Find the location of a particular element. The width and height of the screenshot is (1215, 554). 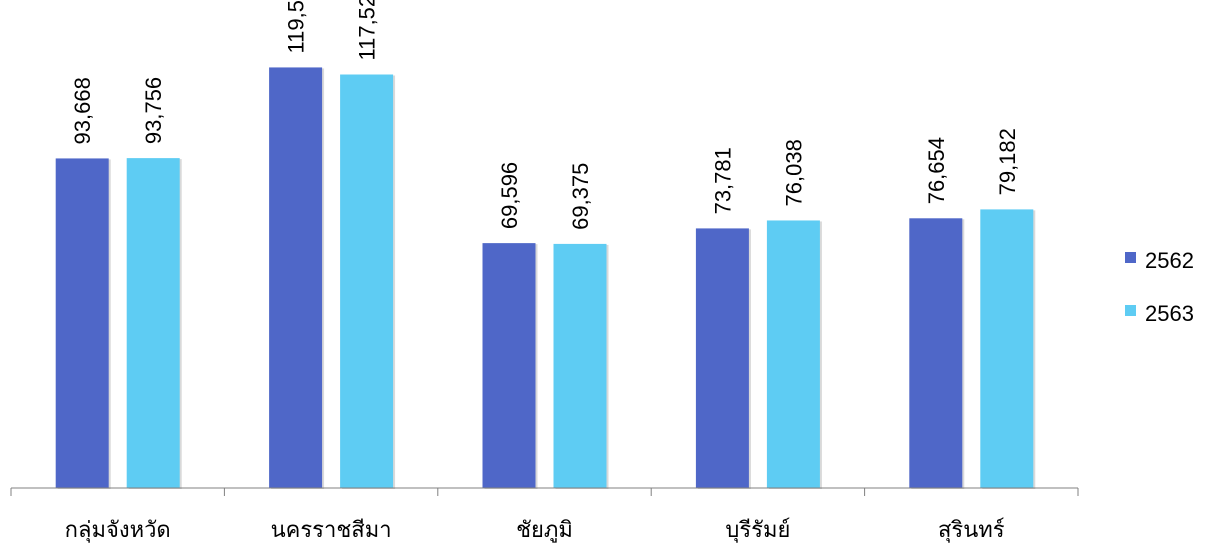

category-label-3: บุรีรัมย์ is located at coordinates (757, 530).